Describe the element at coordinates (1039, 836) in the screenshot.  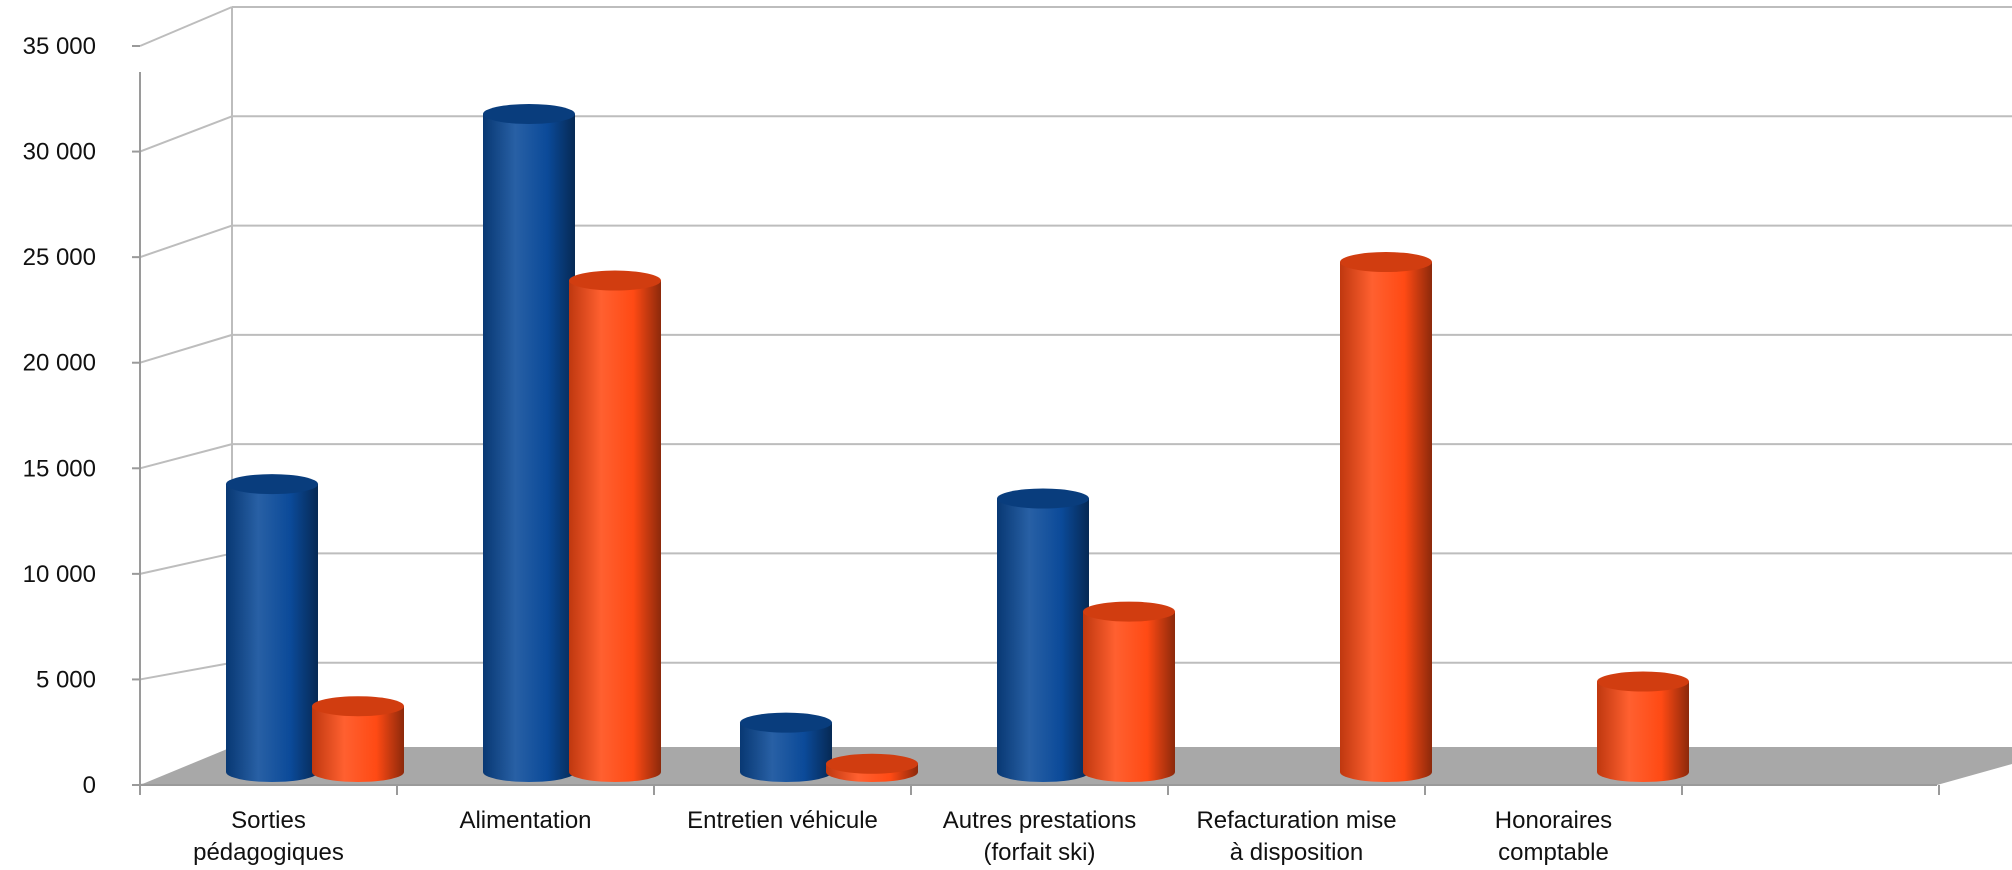
I see `x-tick-label: Autres prestations (forfait ski)` at that location.